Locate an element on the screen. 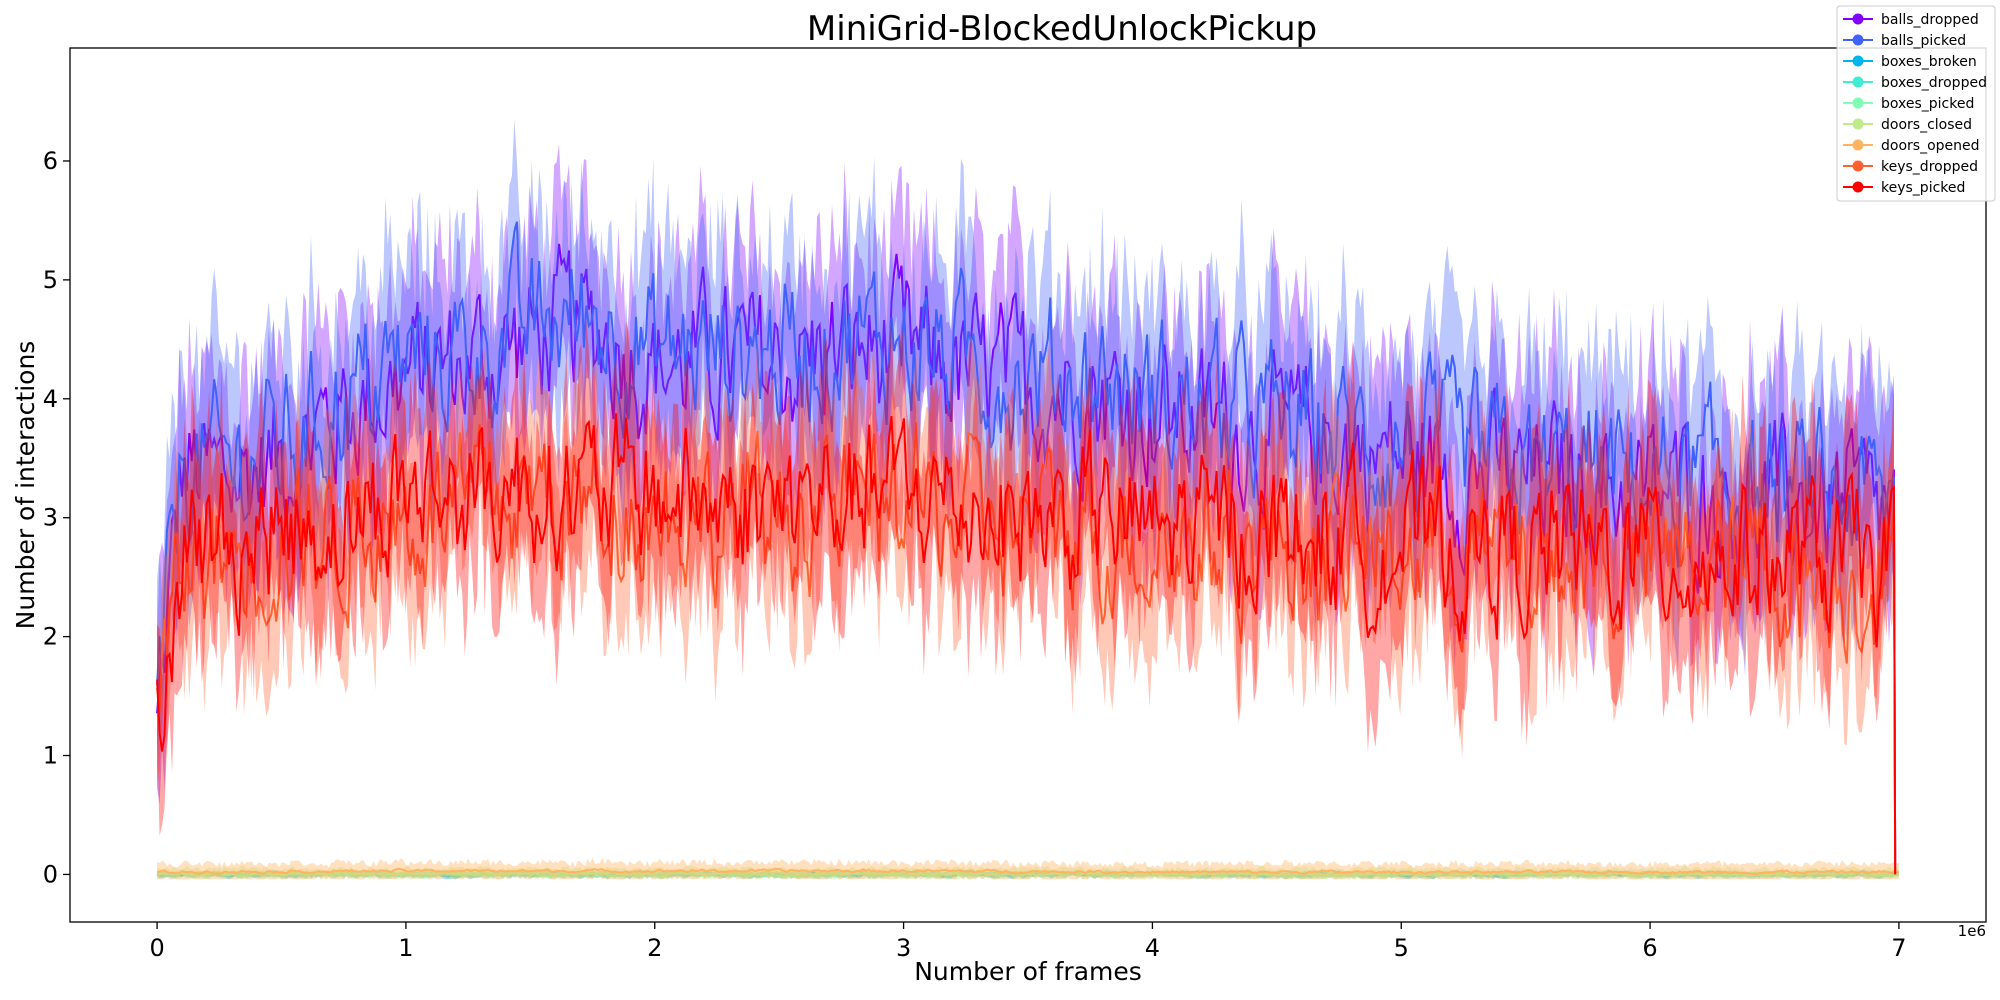 The image size is (2000, 1000). legend-item-keys_picked: keys_picked is located at coordinates (1904, 188).